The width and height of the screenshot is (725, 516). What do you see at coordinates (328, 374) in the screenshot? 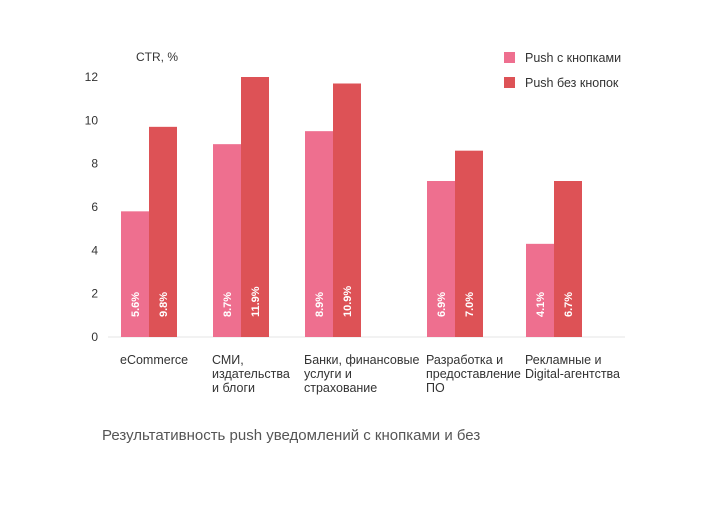
I see `category-label-line: услуги и` at bounding box center [328, 374].